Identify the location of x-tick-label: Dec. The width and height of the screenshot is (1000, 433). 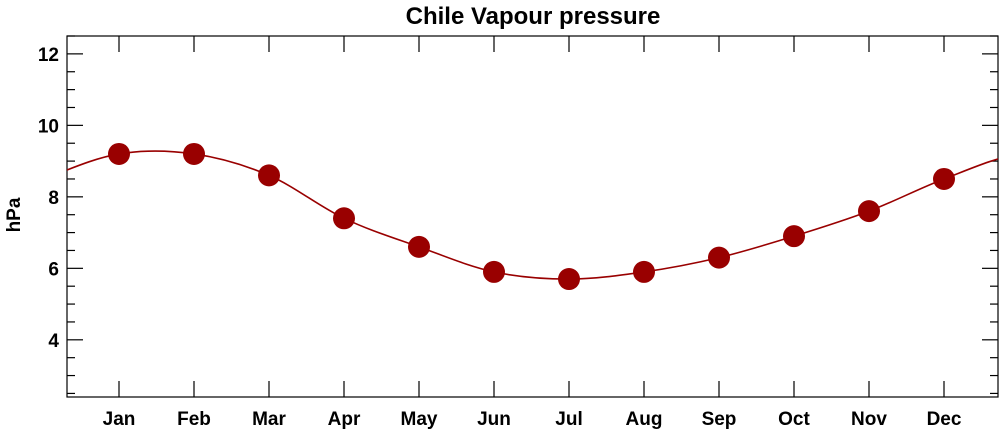
(944, 419).